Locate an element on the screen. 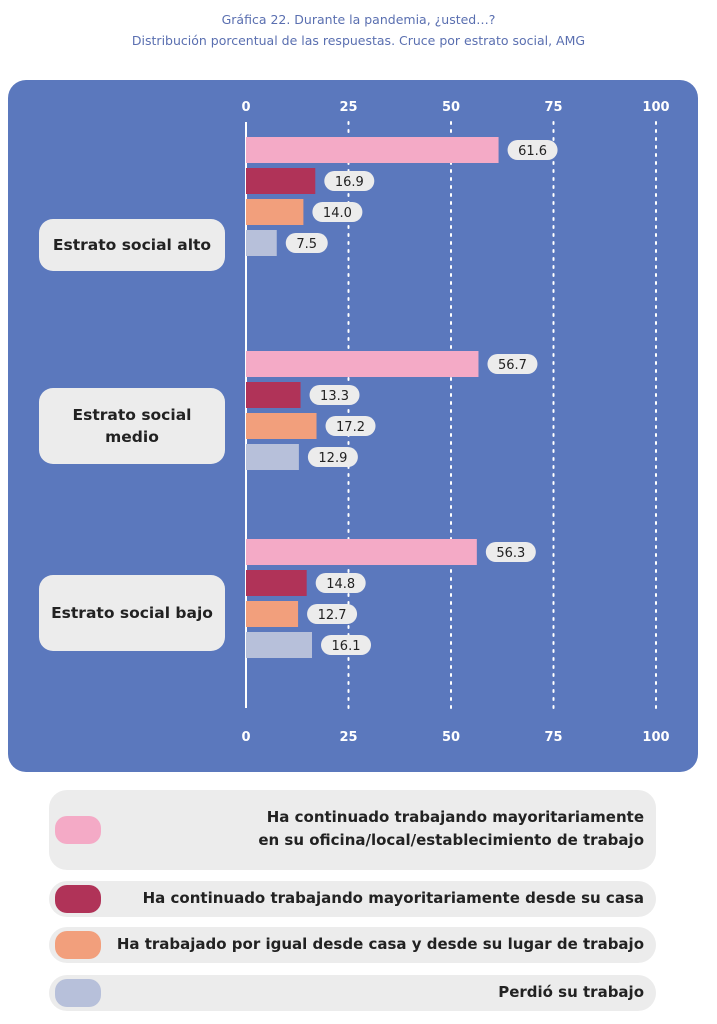 This screenshot has width=717, height=1024. category-label-medio-line1: Estrato social is located at coordinates (132, 415).